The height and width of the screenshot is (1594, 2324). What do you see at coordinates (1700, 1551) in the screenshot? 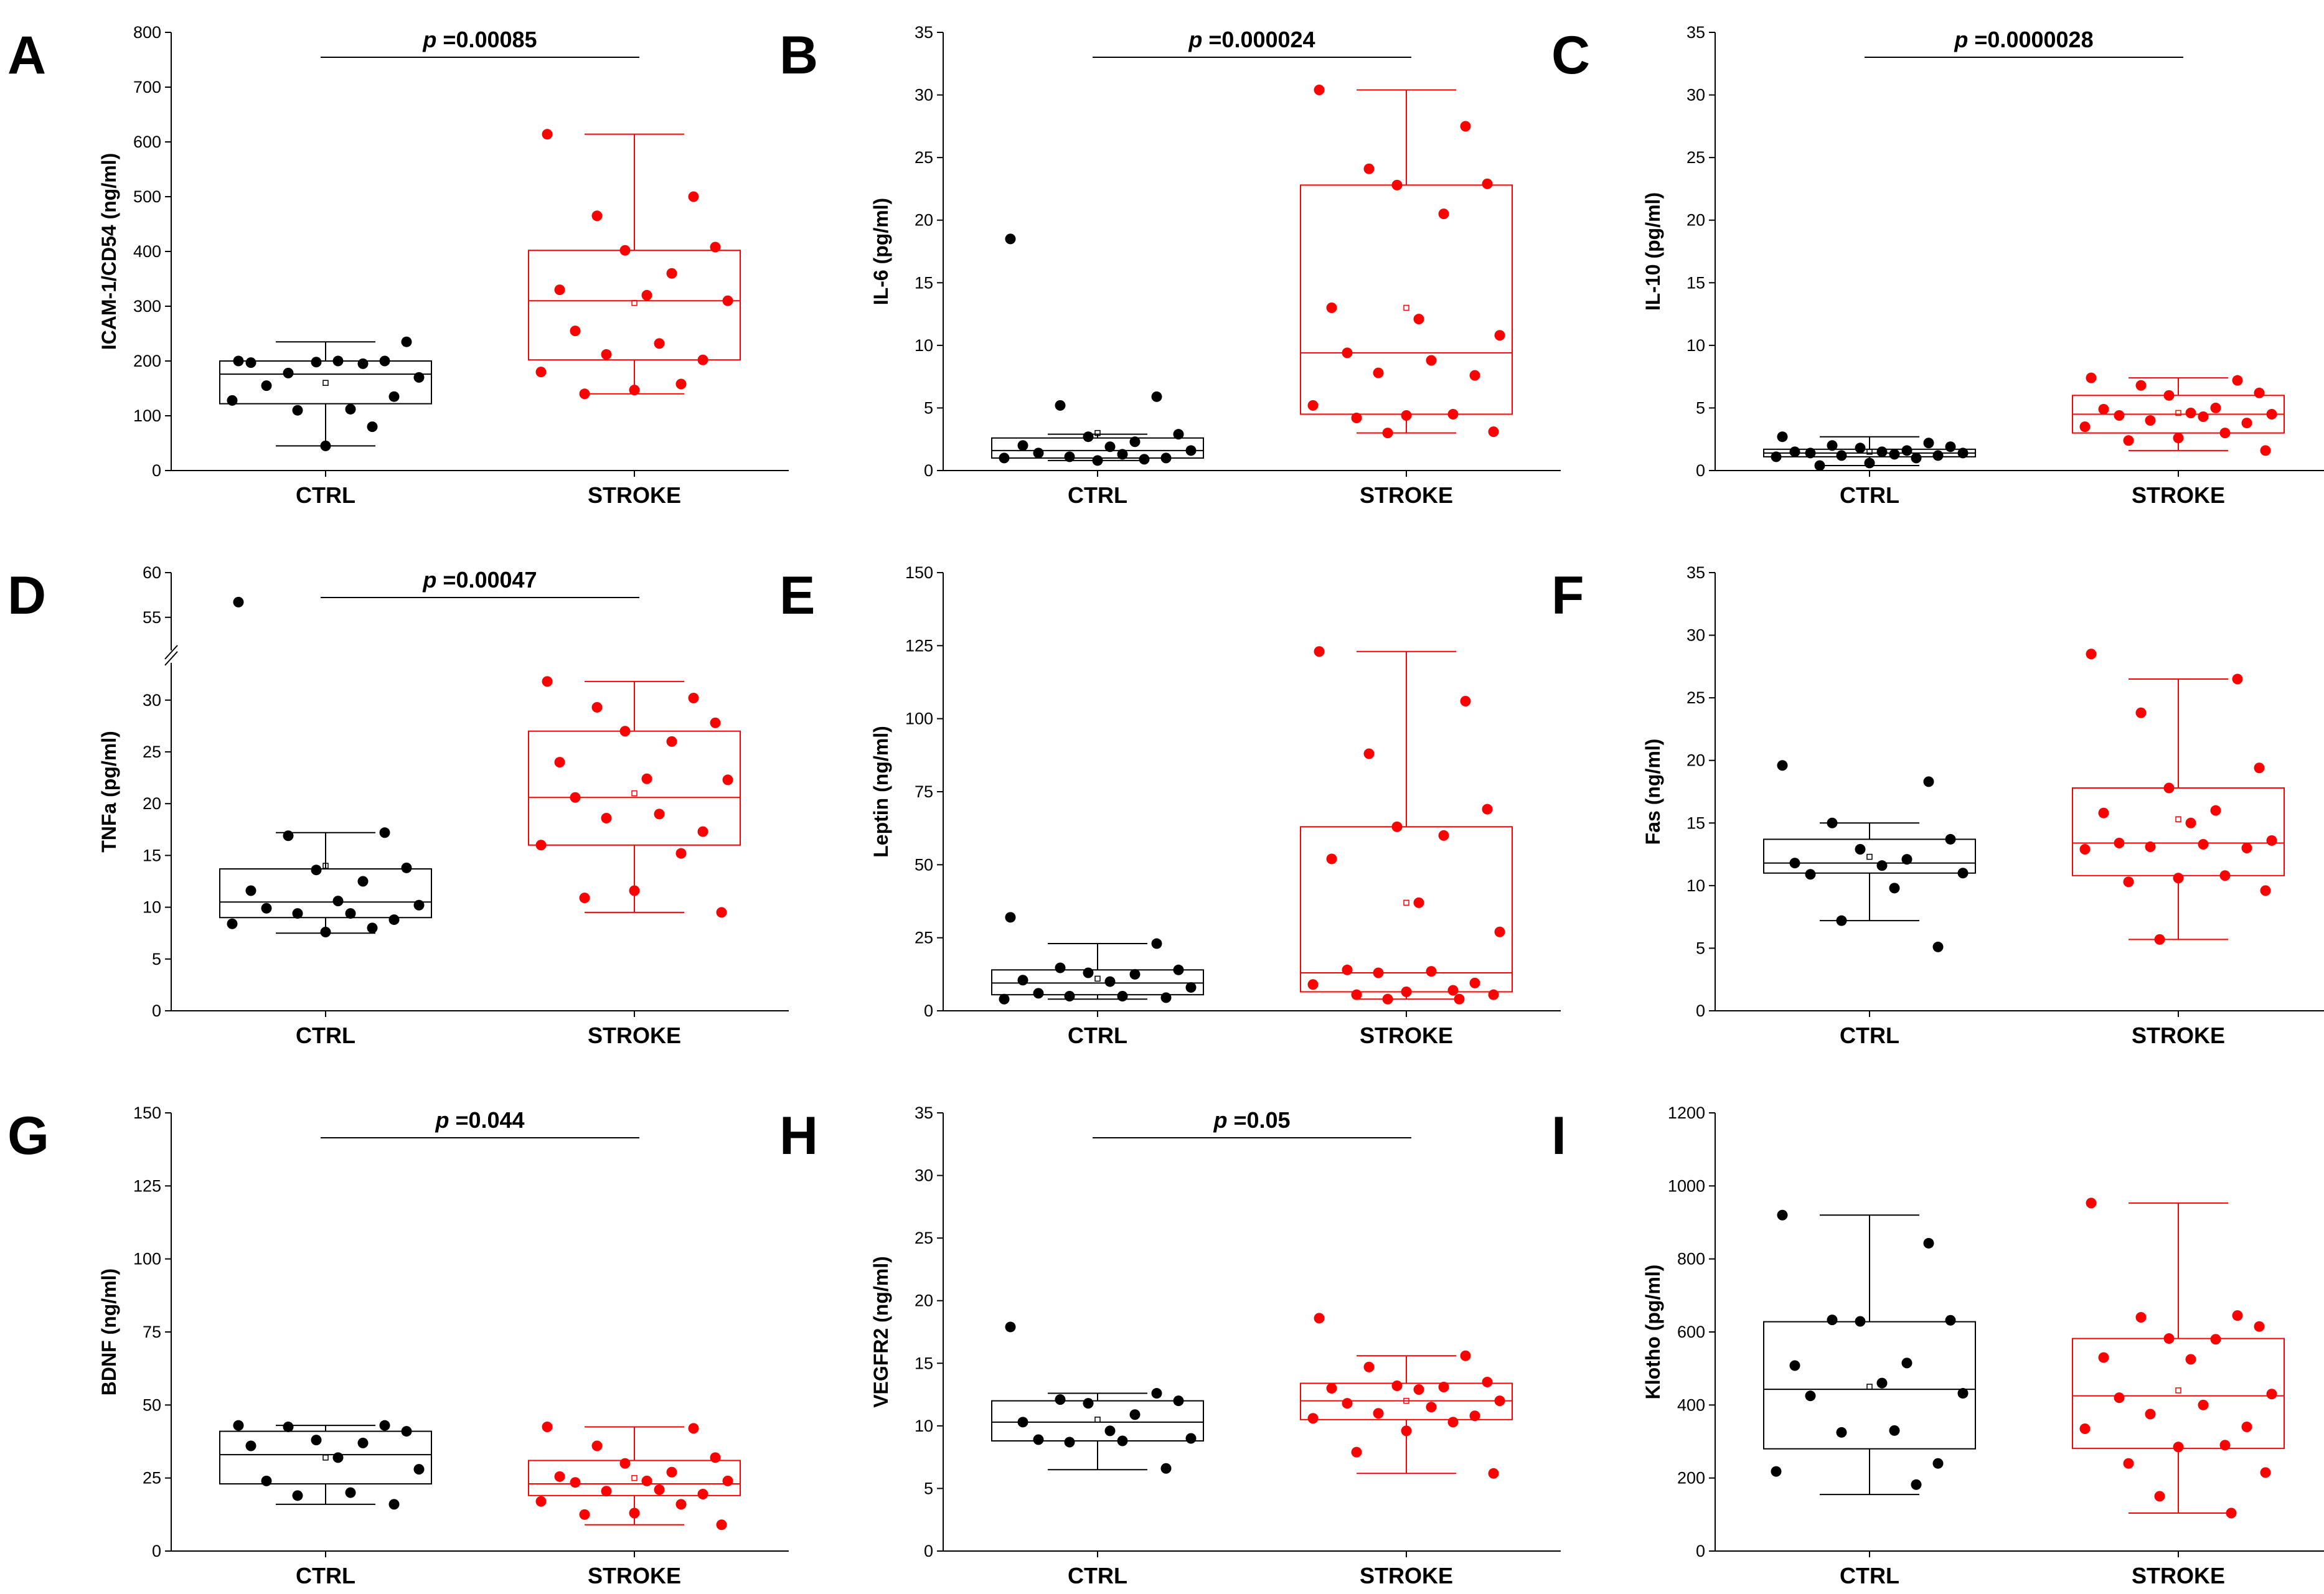
I see `y-tick-label: 0` at bounding box center [1700, 1551].